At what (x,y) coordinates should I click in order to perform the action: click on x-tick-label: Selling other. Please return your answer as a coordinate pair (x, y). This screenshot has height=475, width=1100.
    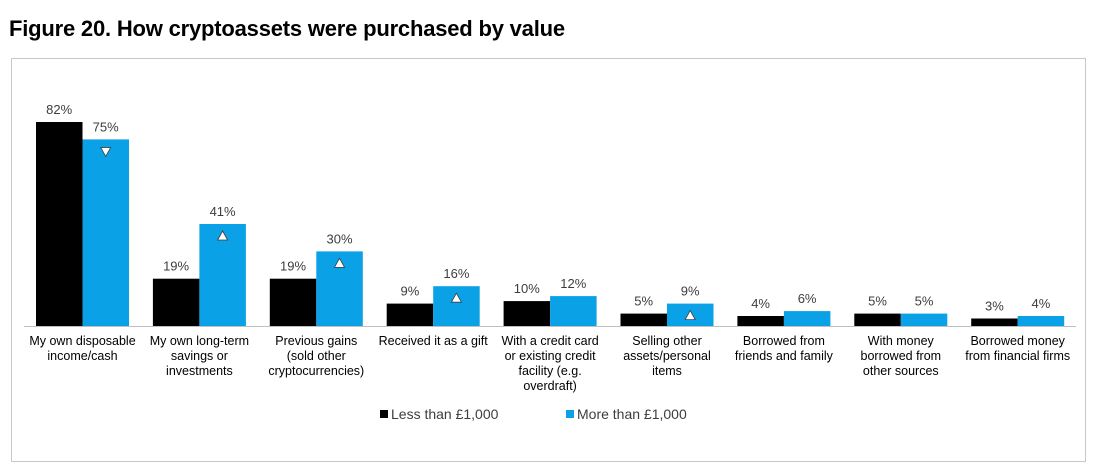
    Looking at the image, I should click on (667, 341).